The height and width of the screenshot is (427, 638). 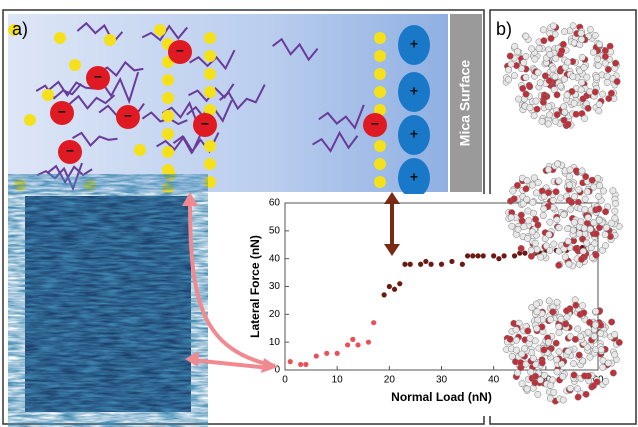 I want to click on y-axis-label: Lateral Force (nN), so click(x=255, y=286).